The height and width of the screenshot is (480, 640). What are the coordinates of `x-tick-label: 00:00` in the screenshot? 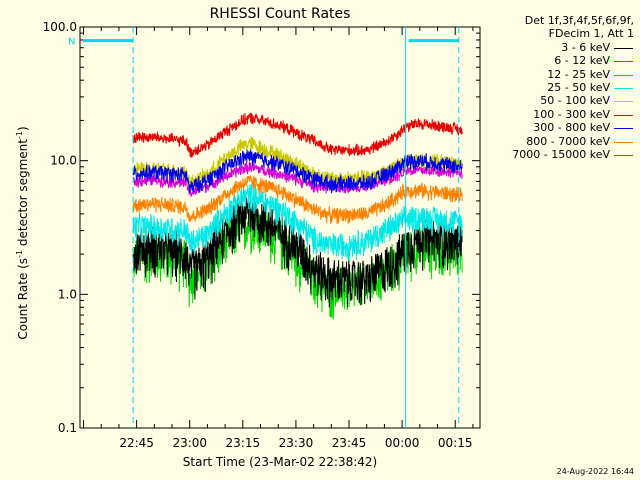 It's located at (402, 443).